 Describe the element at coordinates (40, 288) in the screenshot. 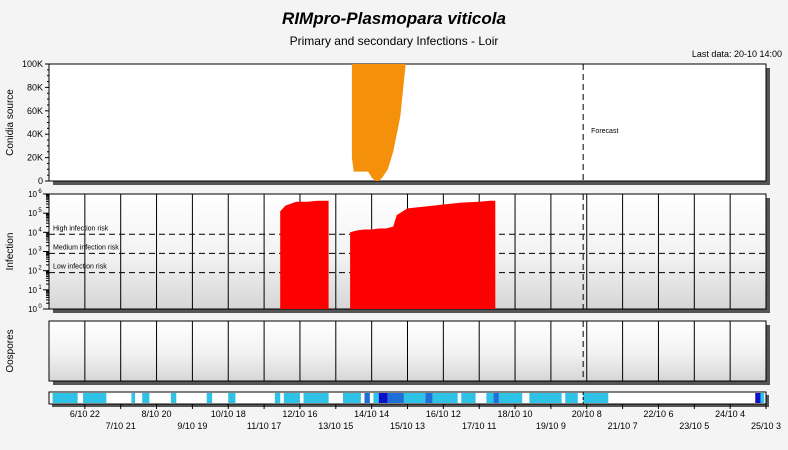

I see `infection-ytick-exp: 1` at that location.